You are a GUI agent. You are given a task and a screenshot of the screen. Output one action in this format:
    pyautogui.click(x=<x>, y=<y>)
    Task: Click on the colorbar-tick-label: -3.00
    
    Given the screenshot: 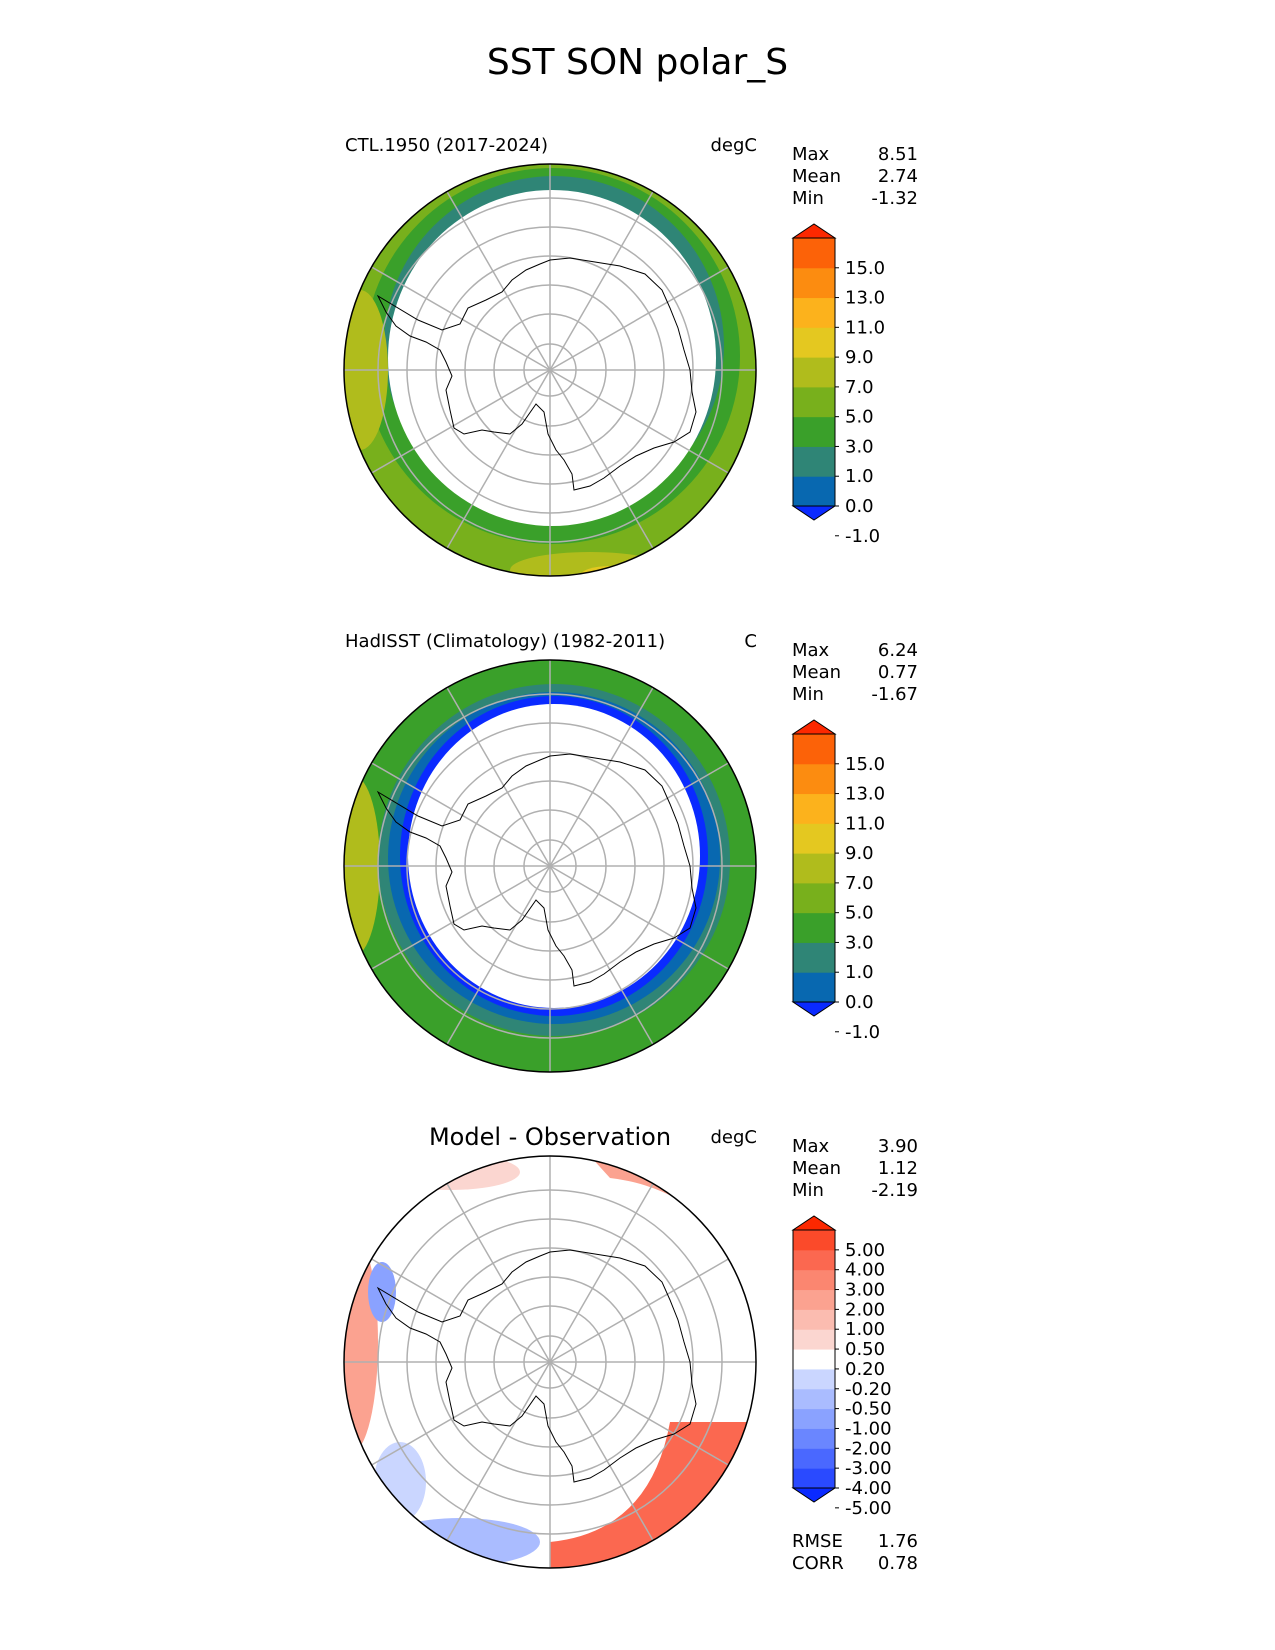 What is the action you would take?
    pyautogui.click(x=868, y=1468)
    